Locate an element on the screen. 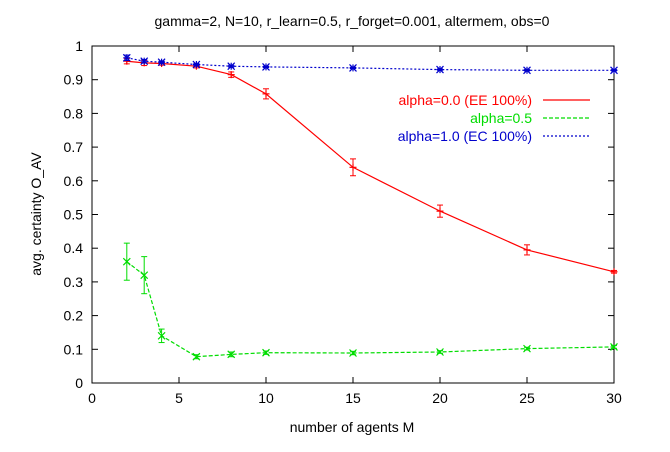  x-tick-label: 10 is located at coordinates (266, 398).